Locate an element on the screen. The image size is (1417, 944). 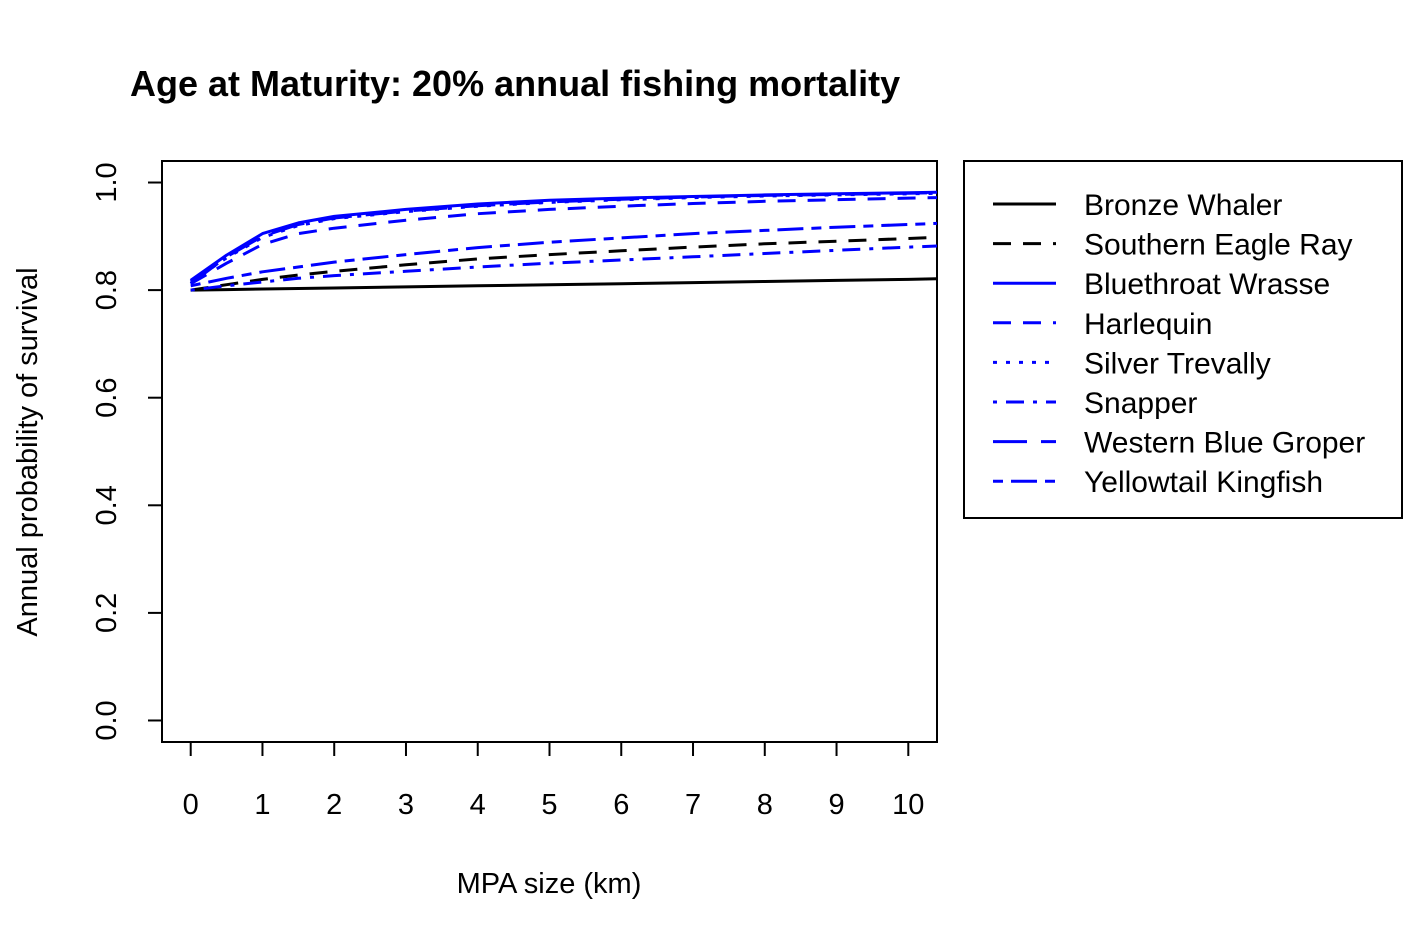
legend-label: Yellowtail Kingfish is located at coordinates (1203, 482).